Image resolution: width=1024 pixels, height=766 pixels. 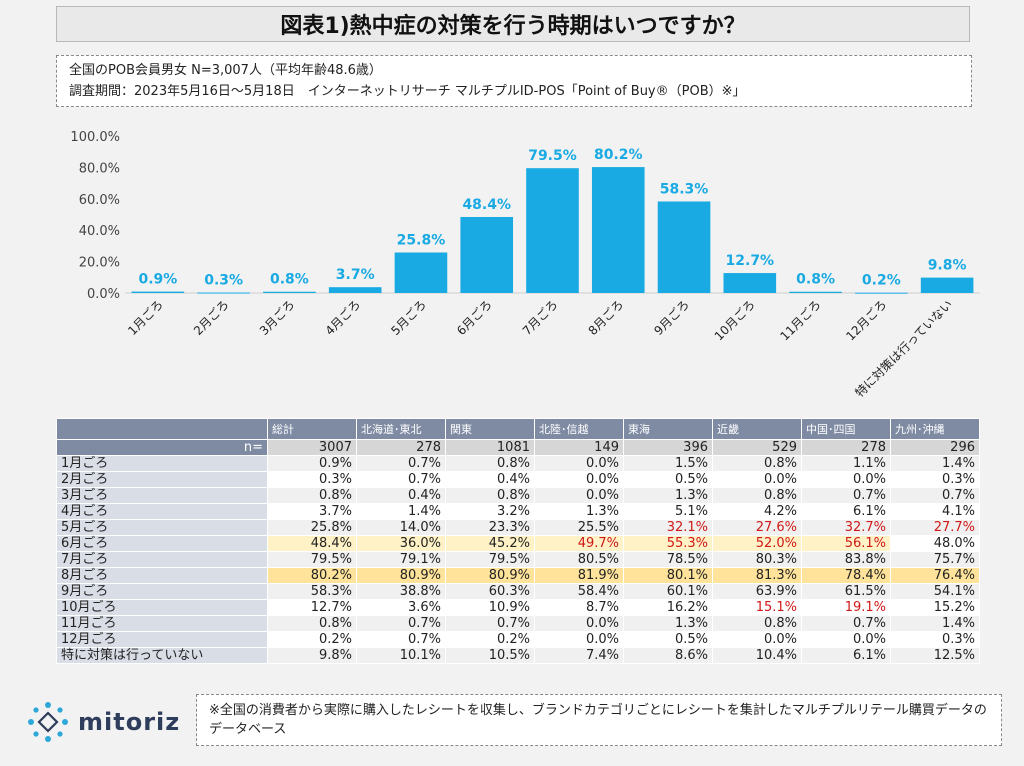 What do you see at coordinates (162, 559) in the screenshot?
I see `row-label: 7月ごろ` at bounding box center [162, 559].